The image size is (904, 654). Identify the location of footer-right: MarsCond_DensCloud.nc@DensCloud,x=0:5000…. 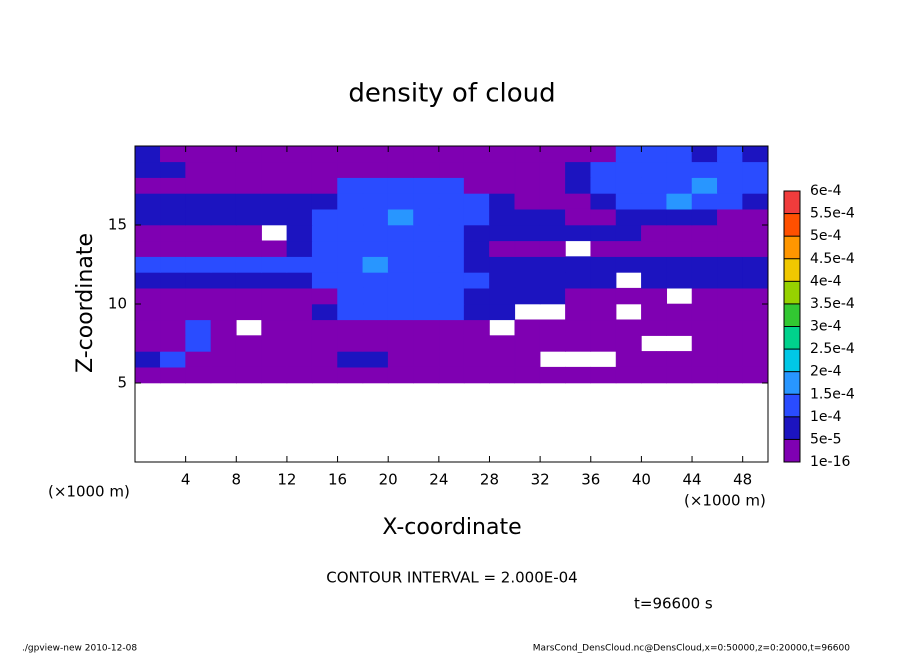
(691, 649).